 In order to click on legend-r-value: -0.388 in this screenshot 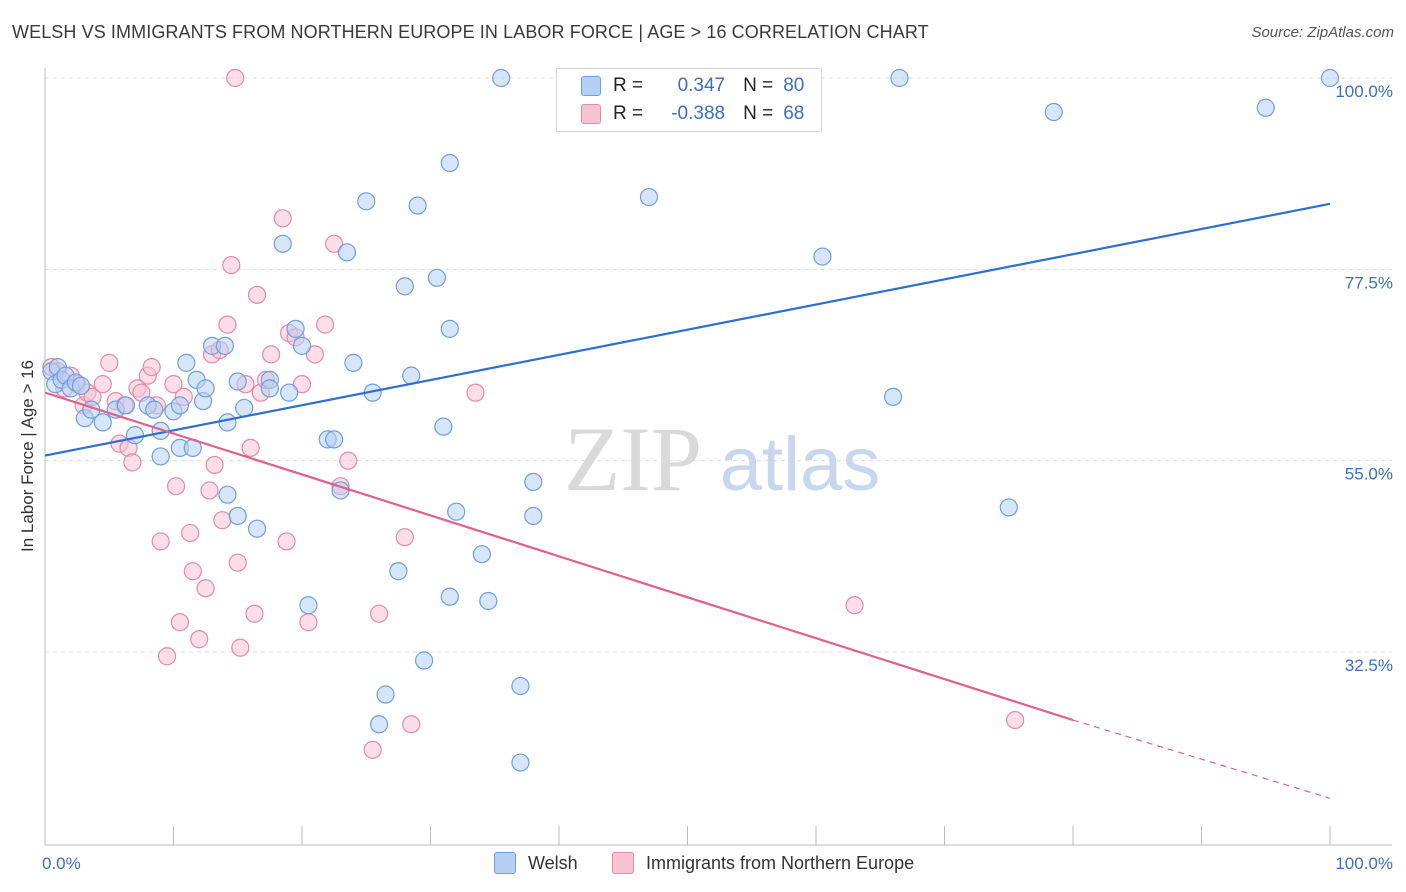, I will do `click(698, 113)`.